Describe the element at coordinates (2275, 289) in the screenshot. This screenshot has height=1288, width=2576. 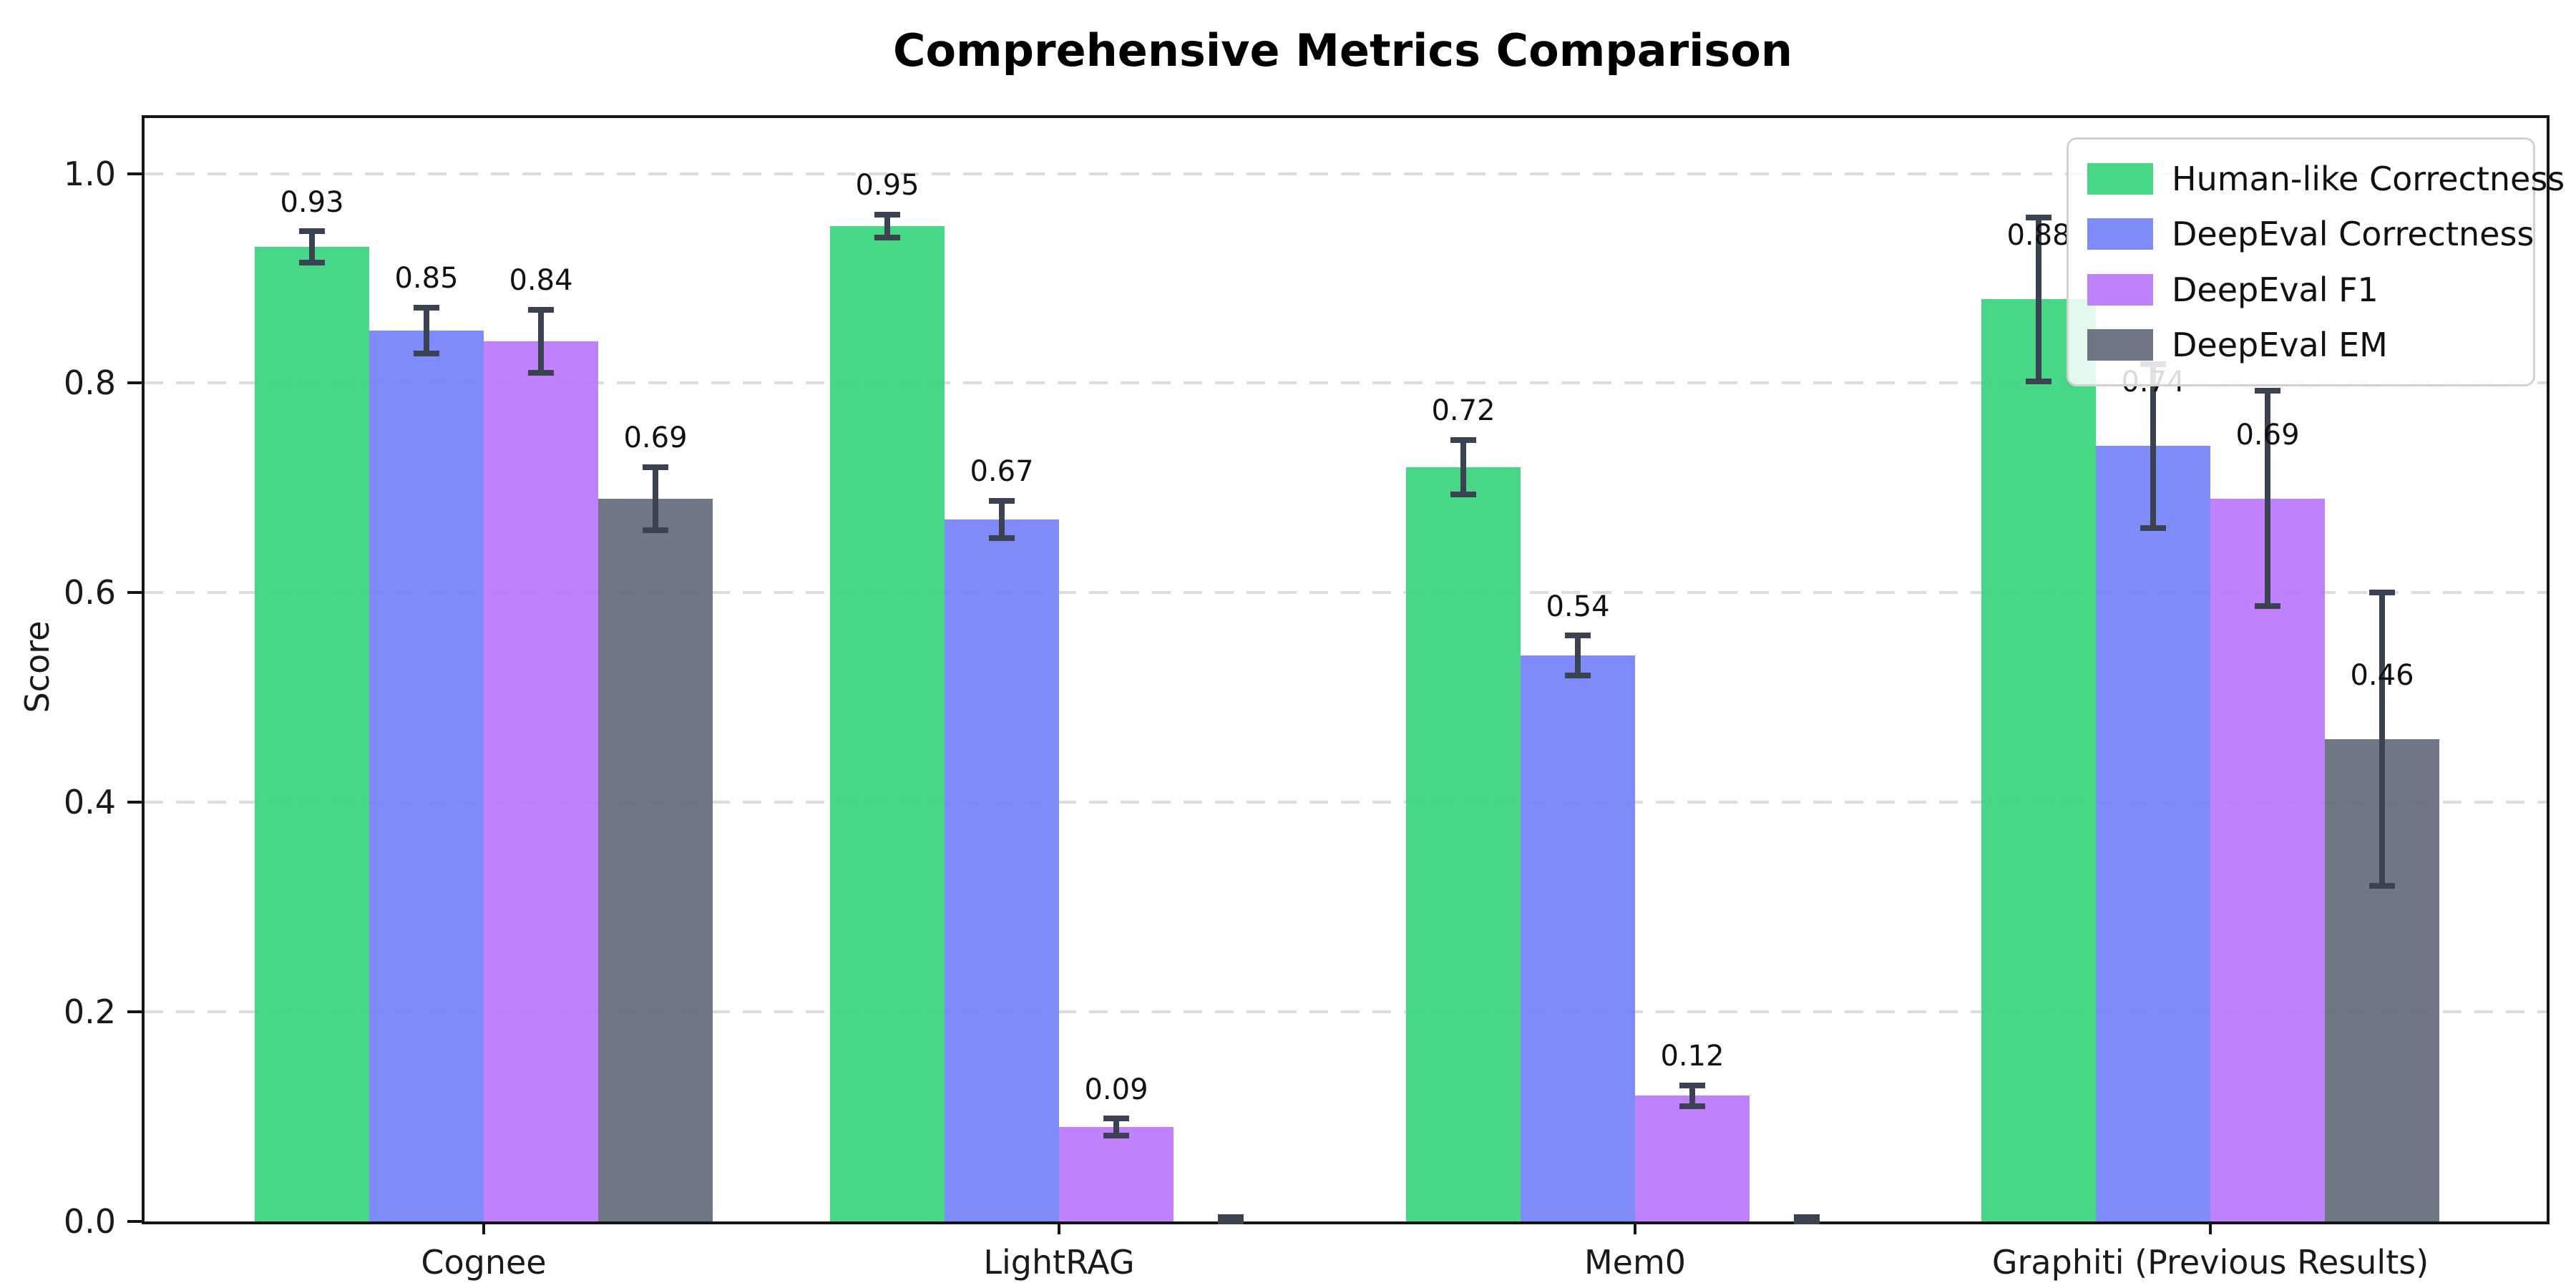
I see `legend-label: DeepEval F1` at that location.